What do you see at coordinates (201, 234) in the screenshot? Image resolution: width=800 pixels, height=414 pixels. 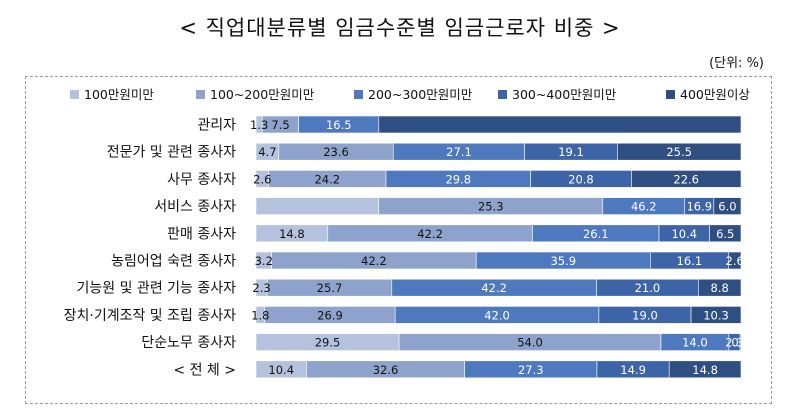 I see `category-label-4: 판매 종사자` at bounding box center [201, 234].